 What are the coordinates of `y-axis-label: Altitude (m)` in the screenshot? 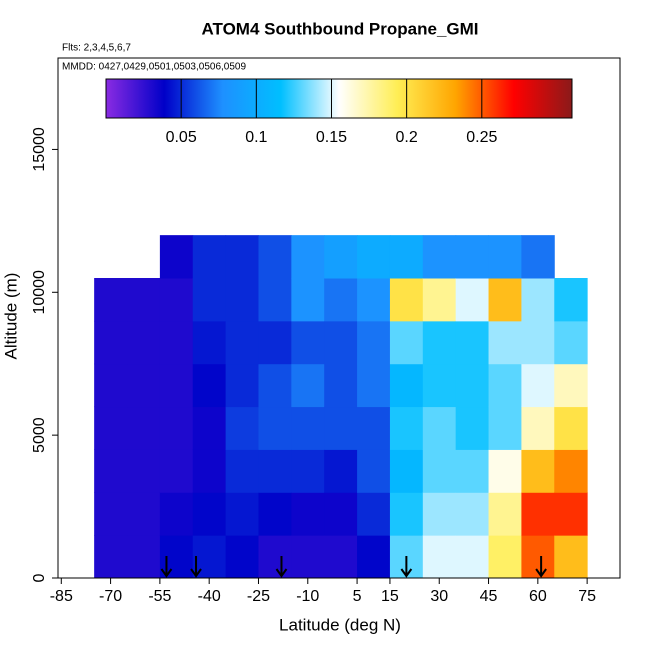 It's located at (10, 316).